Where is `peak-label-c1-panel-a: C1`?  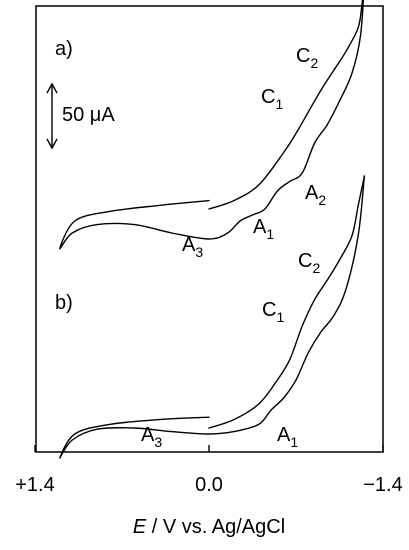 peak-label-c1-panel-a: C1 is located at coordinates (272, 99).